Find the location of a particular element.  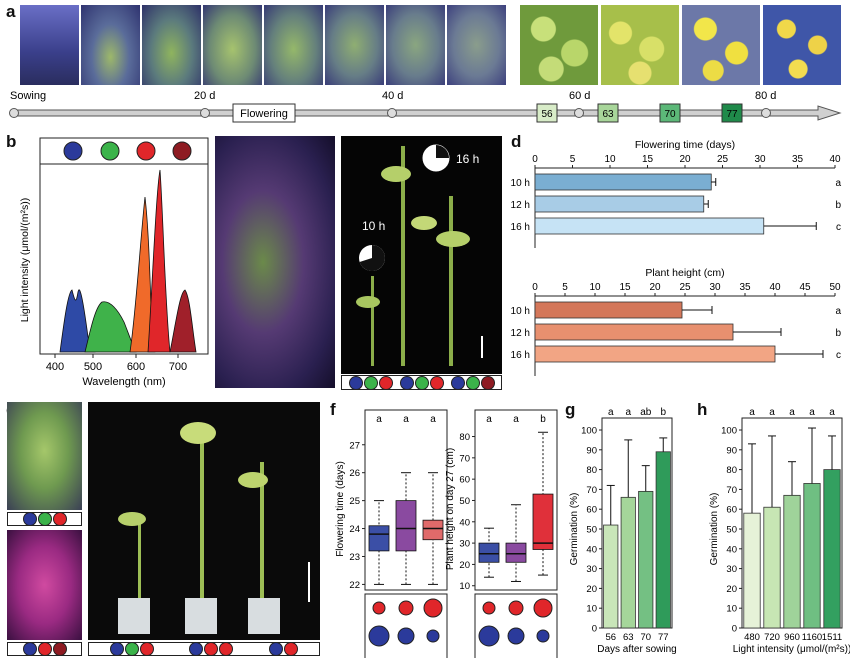

panel-label-h: h is located at coordinates (702, 409).